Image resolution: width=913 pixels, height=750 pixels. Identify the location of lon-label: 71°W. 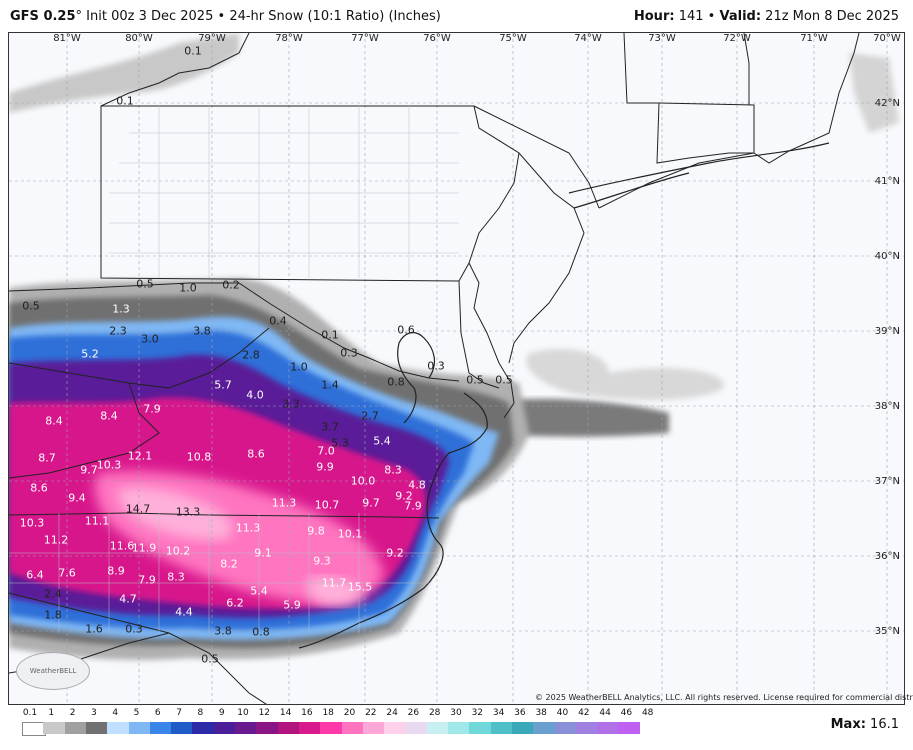
(814, 38).